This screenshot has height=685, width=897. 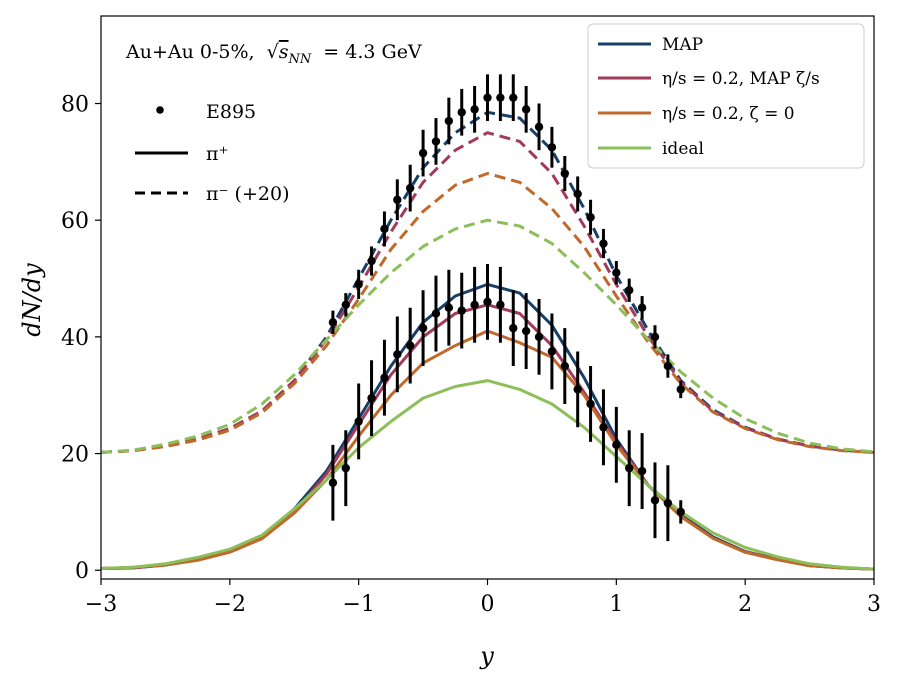 I want to click on x-tick-label: −1, so click(x=358, y=604).